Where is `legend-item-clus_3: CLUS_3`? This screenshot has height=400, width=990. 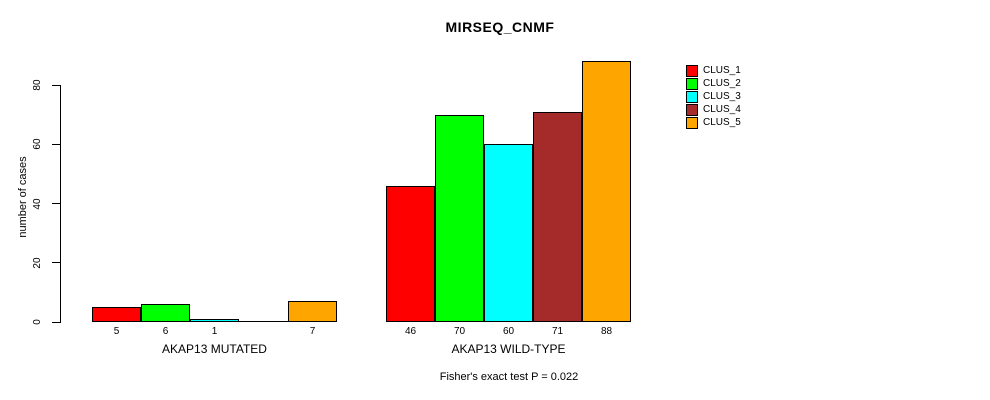 legend-item-clus_3: CLUS_3 is located at coordinates (713, 96).